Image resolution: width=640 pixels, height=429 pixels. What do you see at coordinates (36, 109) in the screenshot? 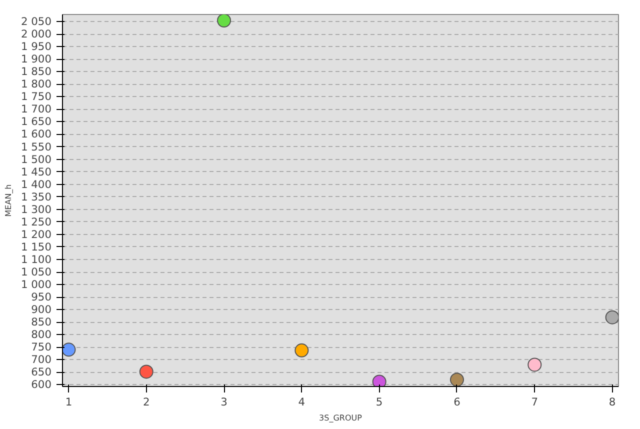
I see `y-tick-label: 1 700` at bounding box center [36, 109].